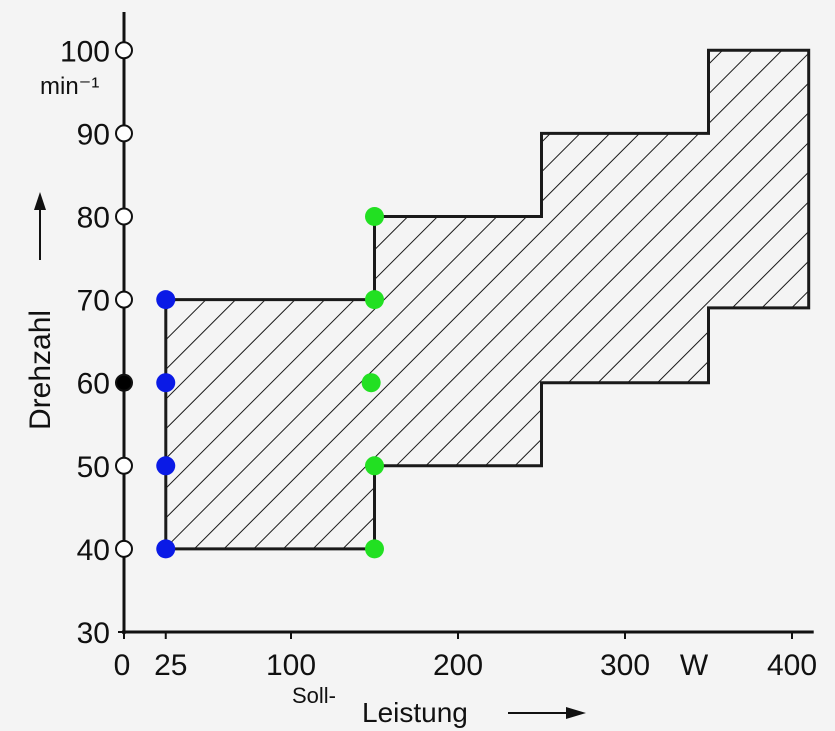 This screenshot has width=835, height=731. Describe the element at coordinates (93, 384) in the screenshot. I see `y-tick-label: 60` at that location.